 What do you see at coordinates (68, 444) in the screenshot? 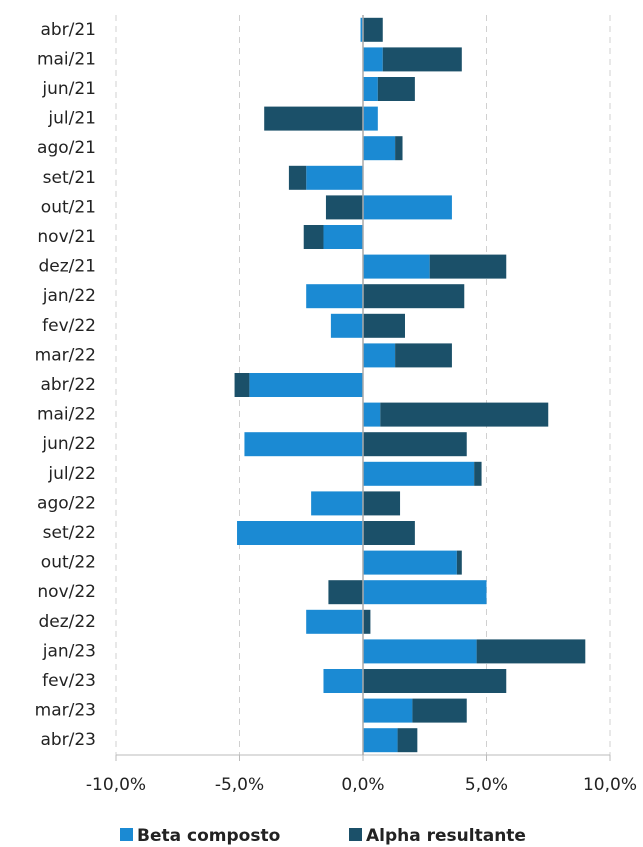
I see `y-tick-label: jun/22` at bounding box center [68, 444].